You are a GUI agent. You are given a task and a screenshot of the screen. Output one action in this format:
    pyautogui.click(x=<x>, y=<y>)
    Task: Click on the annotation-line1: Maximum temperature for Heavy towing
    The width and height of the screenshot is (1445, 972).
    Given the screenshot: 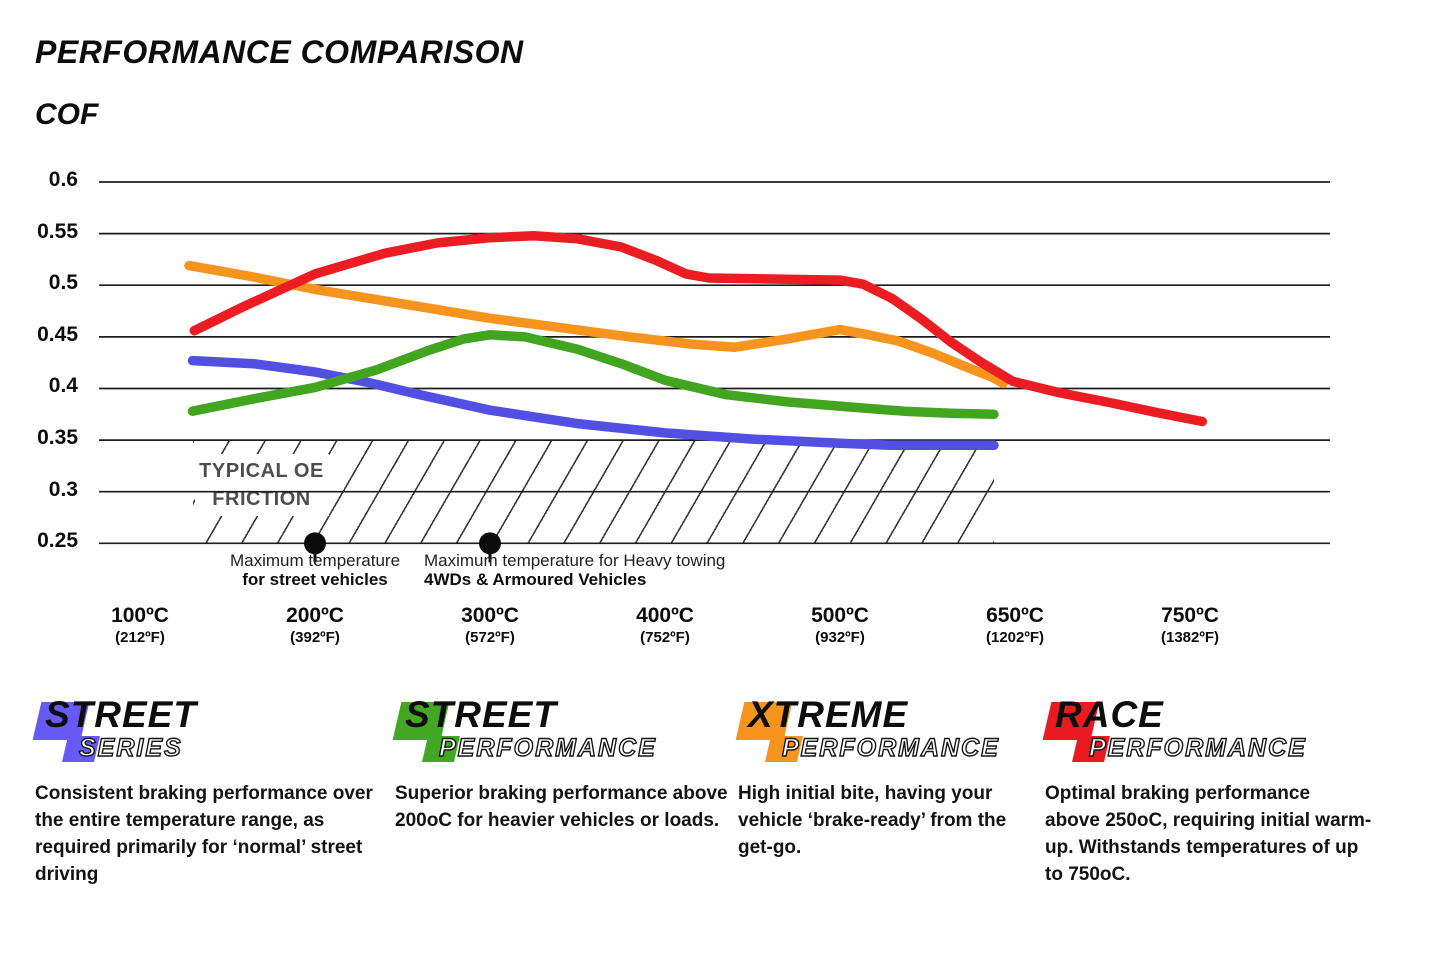 What is the action you would take?
    pyautogui.click(x=575, y=560)
    